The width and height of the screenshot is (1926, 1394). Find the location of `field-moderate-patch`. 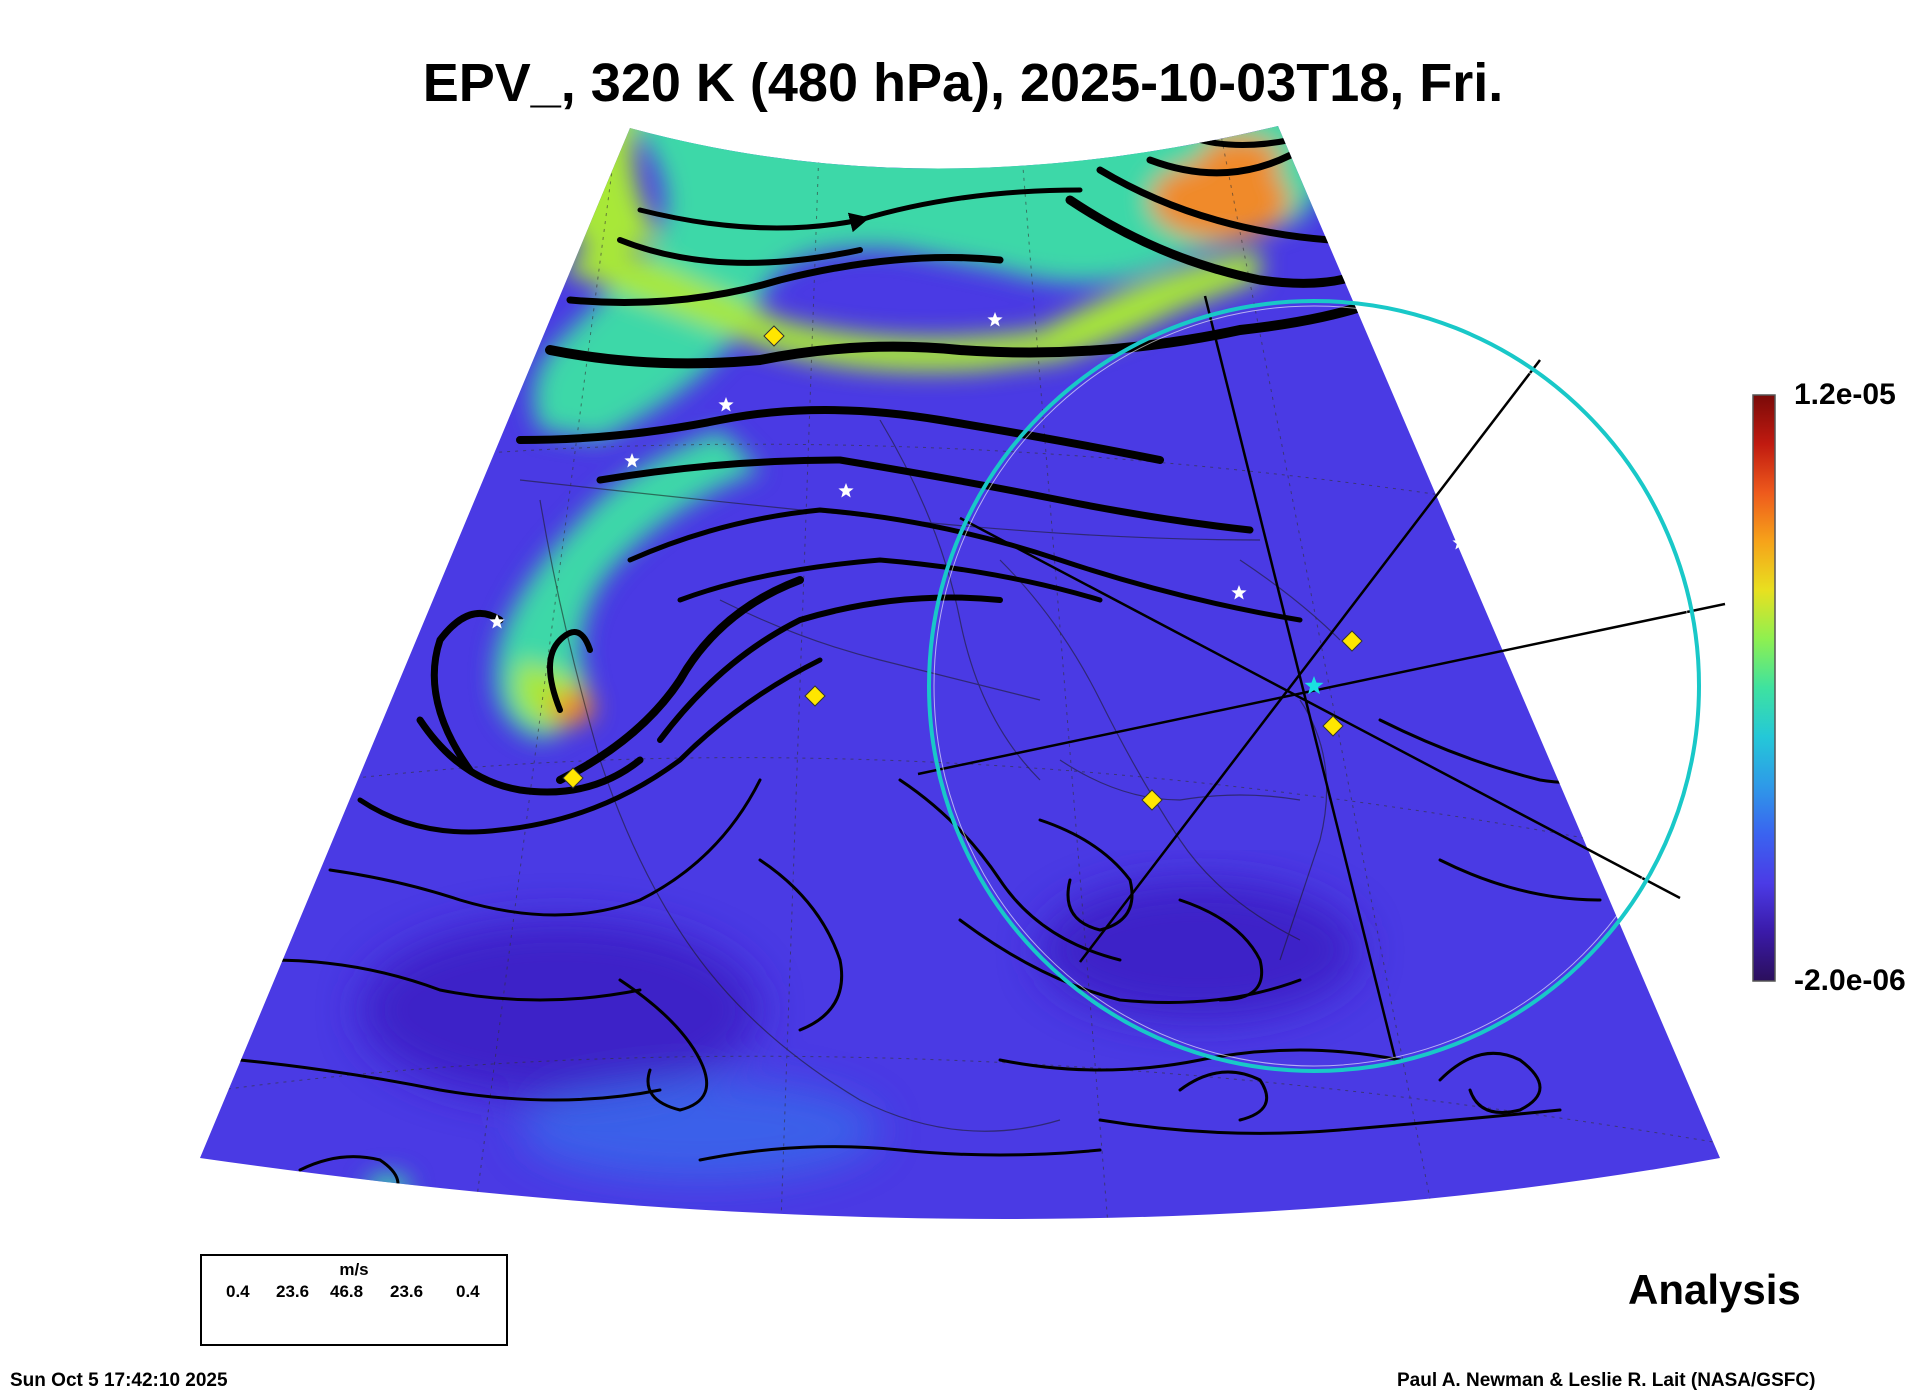

field-moderate-patch is located at coordinates (700, 1130).